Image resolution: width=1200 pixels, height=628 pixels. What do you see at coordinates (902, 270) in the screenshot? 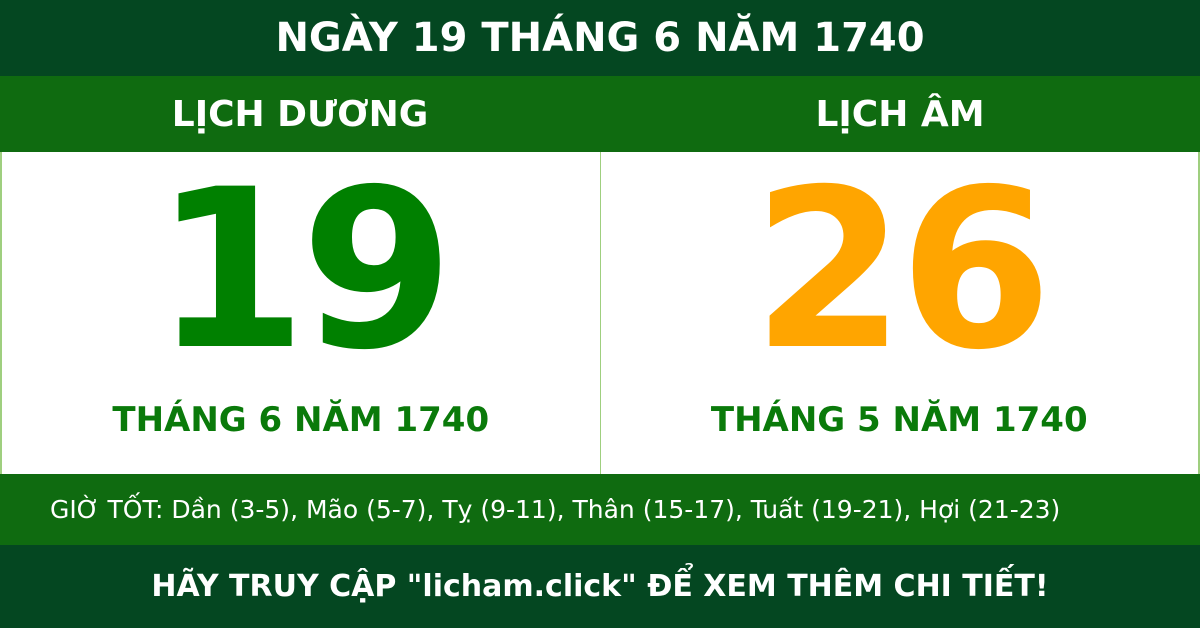
I see `lunar-day: 26` at bounding box center [902, 270].